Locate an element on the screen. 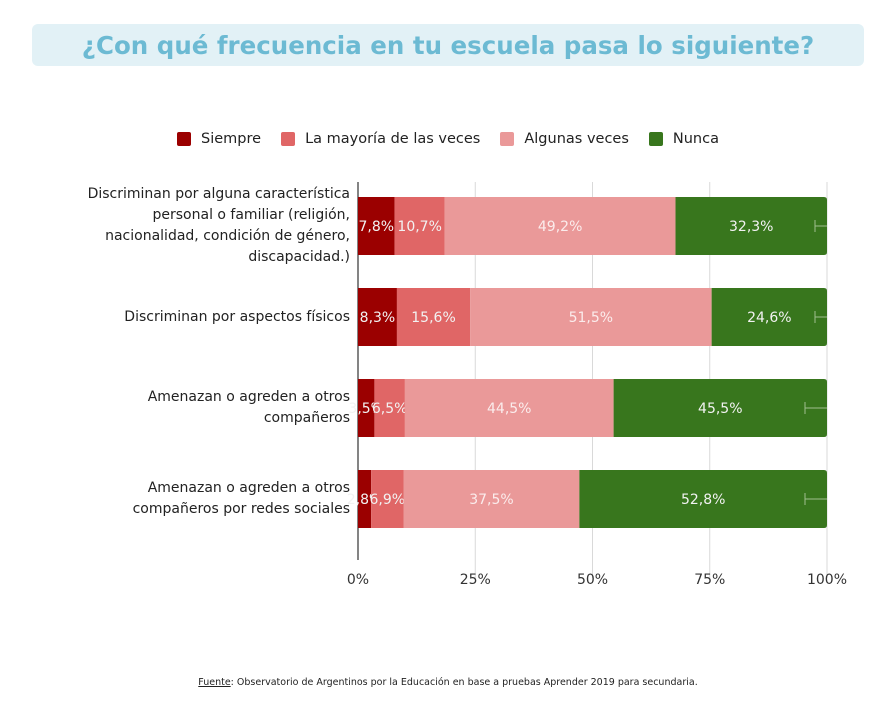 This screenshot has height=707, width=896. legend-label-nunca: Nunca is located at coordinates (695, 139).